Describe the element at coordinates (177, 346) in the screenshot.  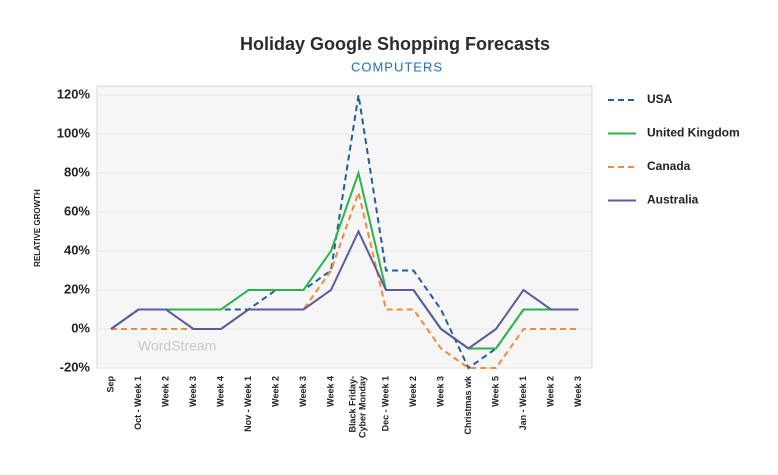
I see `watermark: WordStream` at that location.